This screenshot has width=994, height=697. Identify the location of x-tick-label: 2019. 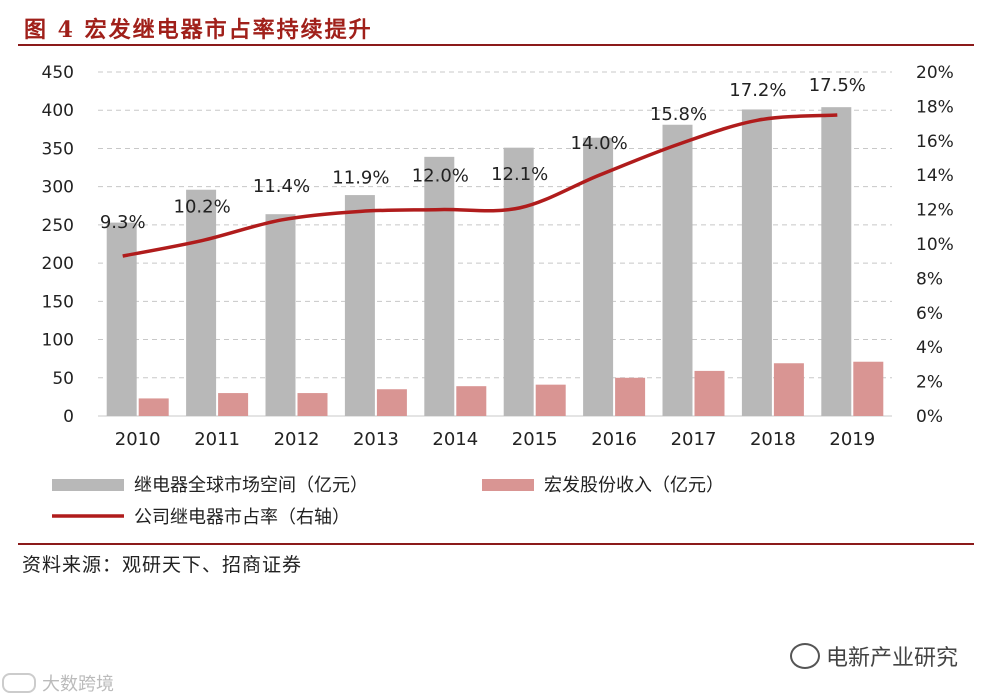
(852, 439).